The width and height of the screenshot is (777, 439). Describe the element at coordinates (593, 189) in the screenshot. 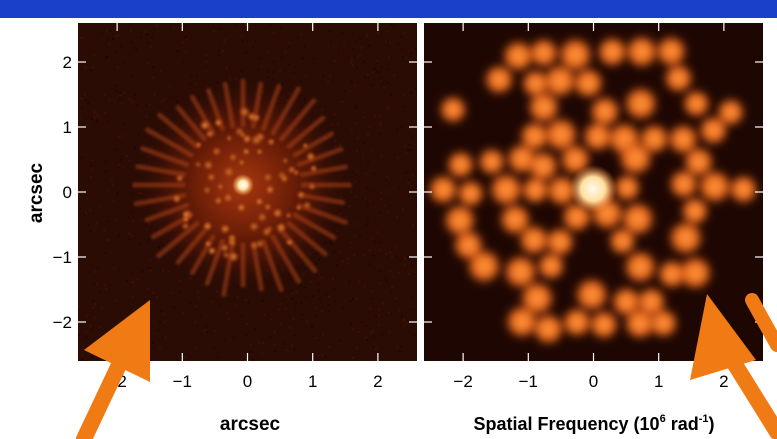

I see `mtf-core` at that location.